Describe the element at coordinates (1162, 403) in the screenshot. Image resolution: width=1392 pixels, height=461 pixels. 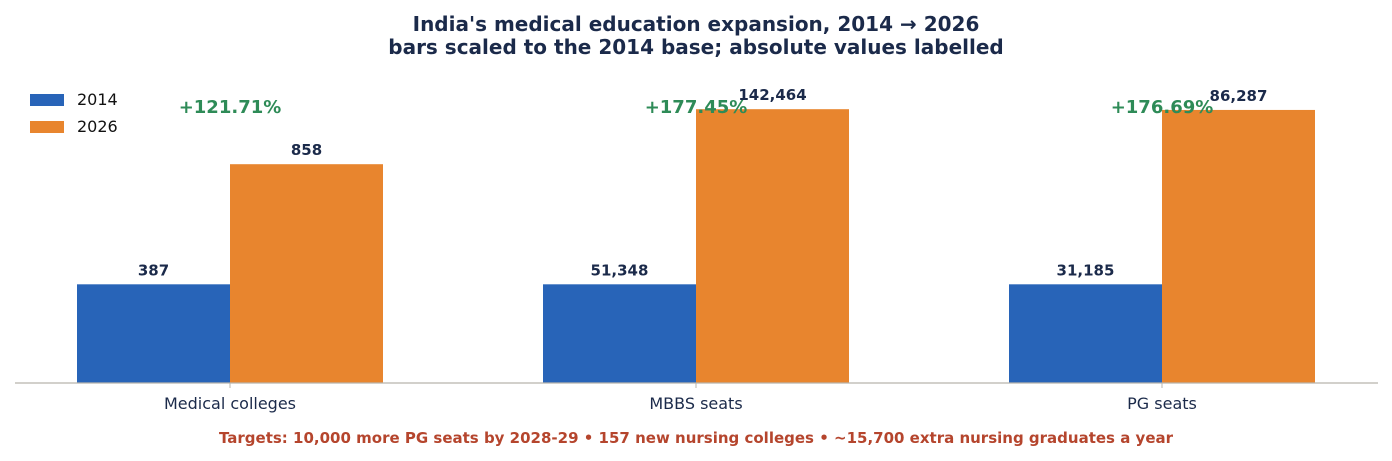
I see `x-tick-label-2: PG seats` at that location.